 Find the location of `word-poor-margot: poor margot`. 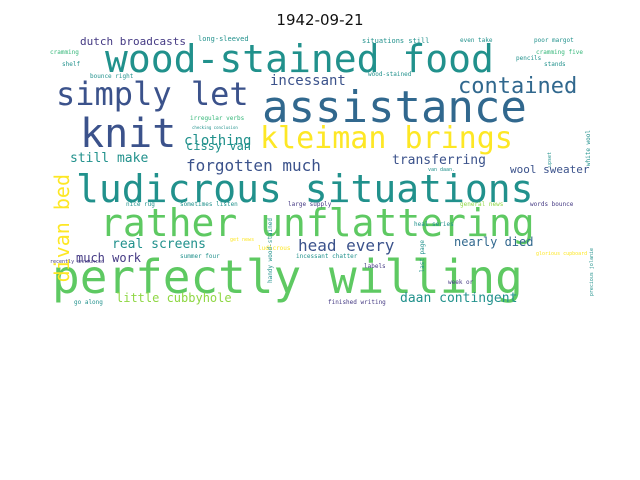

word-poor-margot: poor margot is located at coordinates (554, 40).